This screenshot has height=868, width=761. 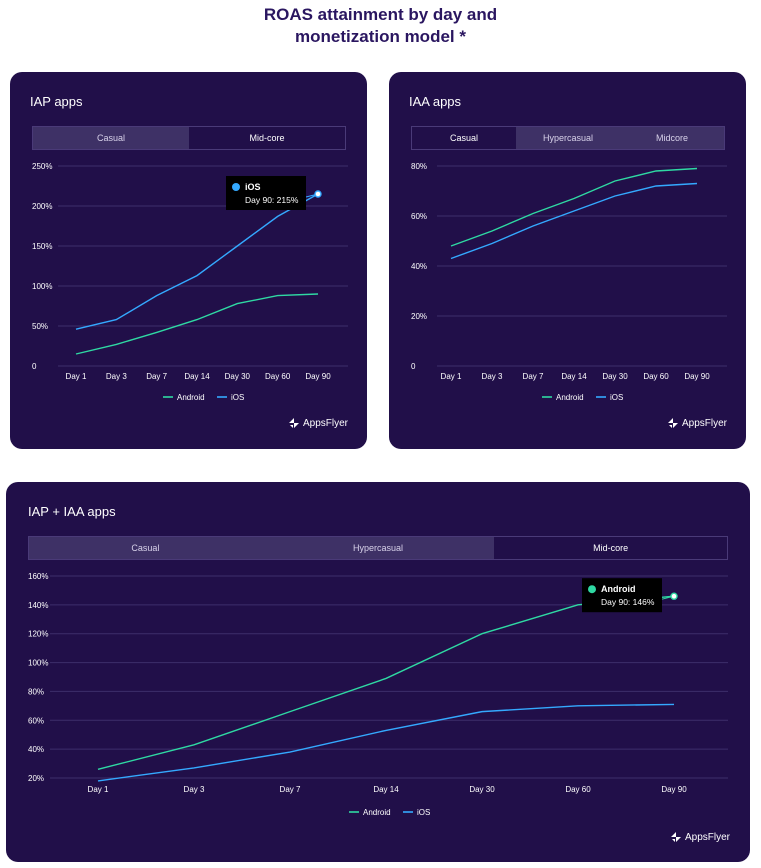 I want to click on iap-iaa-tab-bar: Casual Hypercasual Mid-core, so click(x=378, y=548).